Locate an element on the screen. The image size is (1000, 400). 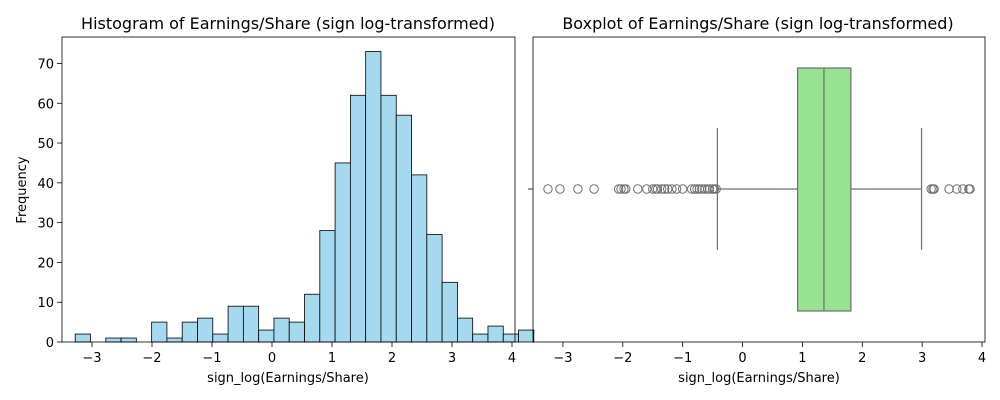
y-tick-label: 0 is located at coordinates (50, 343).